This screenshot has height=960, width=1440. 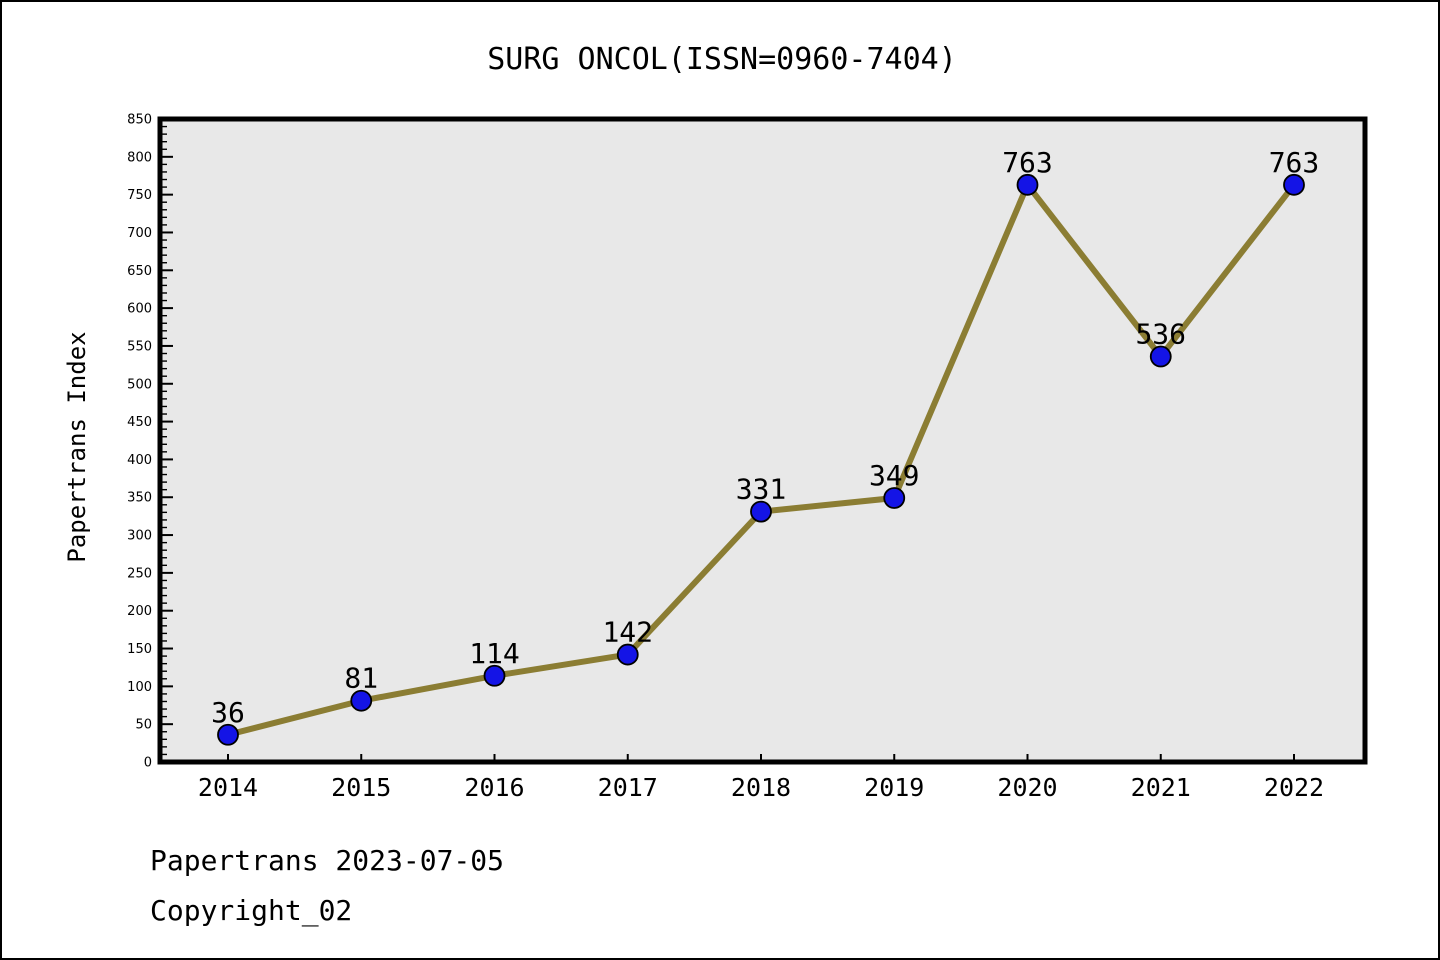 I want to click on footer-copyright: Copyright_02, so click(x=251, y=910).